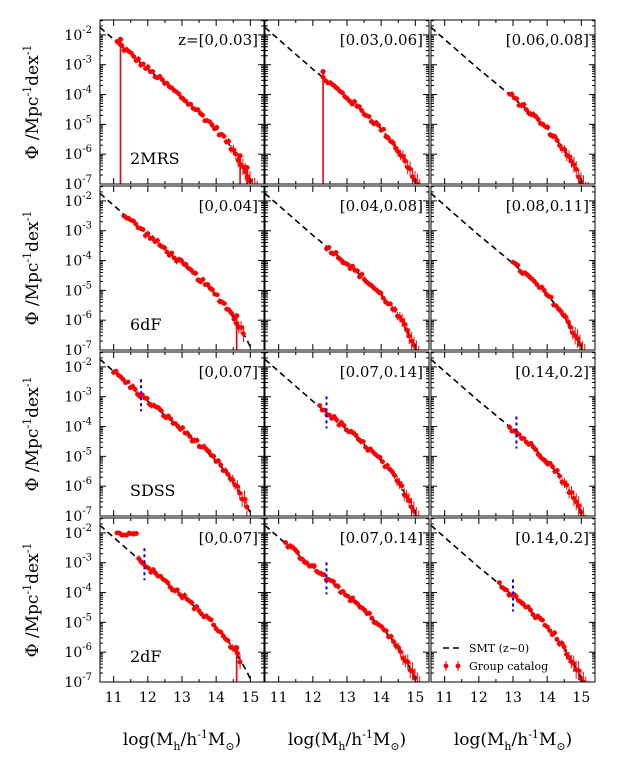 Image resolution: width=624 pixels, height=764 pixels. I want to click on panel-2-1: [0.07,0.14], so click(347, 434).